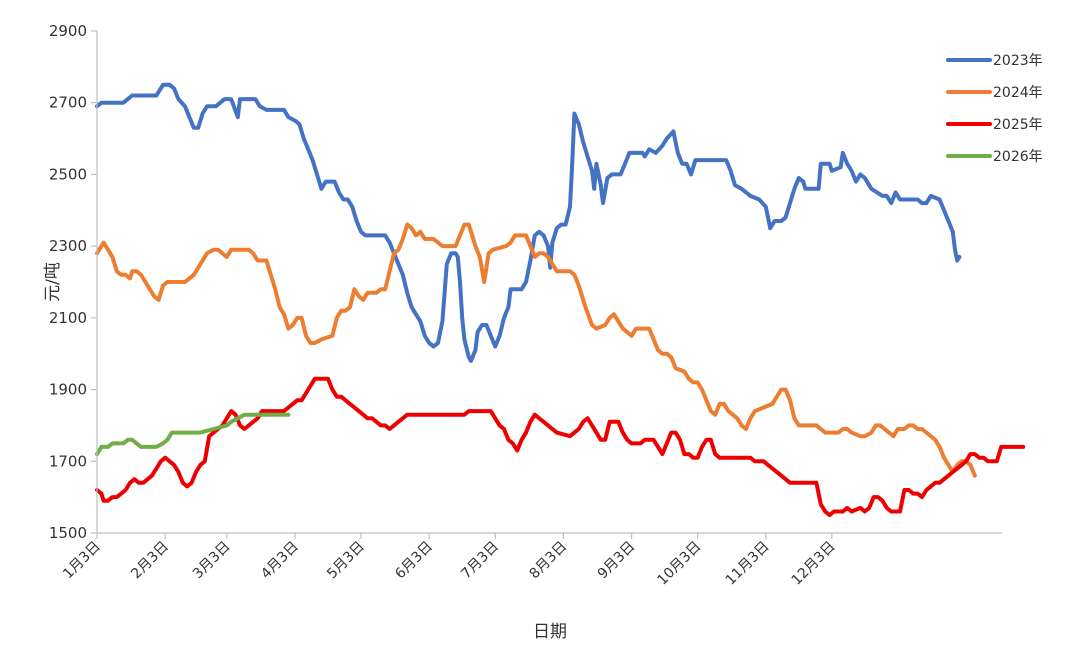 Image resolution: width=1080 pixels, height=655 pixels. Describe the element at coordinates (1018, 93) in the screenshot. I see `legend-label: 2024年` at that location.